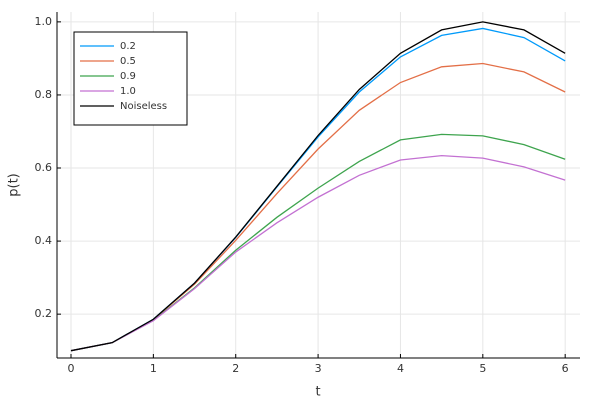 This screenshot has width=600, height=400. Describe the element at coordinates (153, 368) in the screenshot. I see `x-tick-label: 1` at that location.